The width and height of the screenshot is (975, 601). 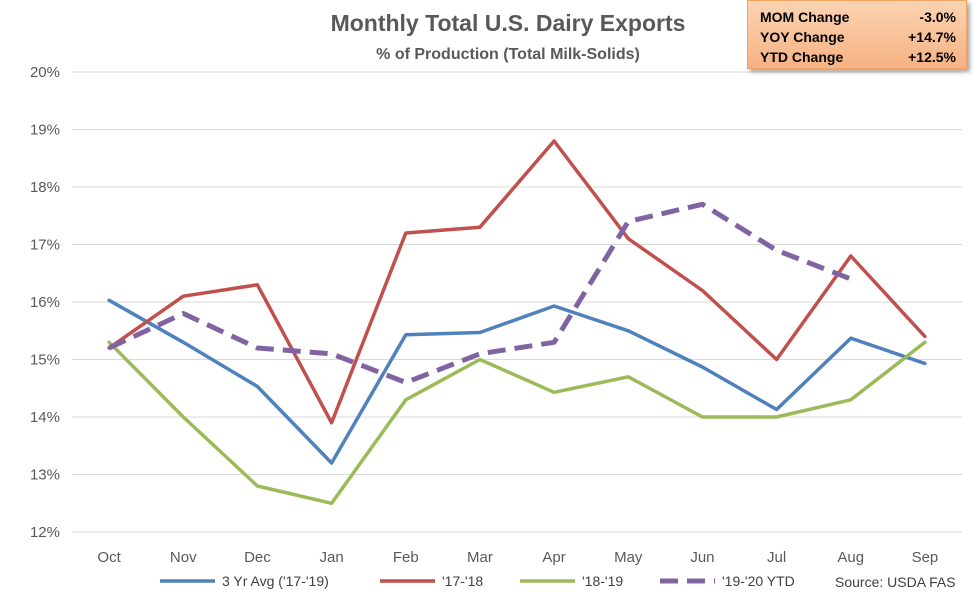 What do you see at coordinates (257, 557) in the screenshot?
I see `x-tick-label: Dec` at bounding box center [257, 557].